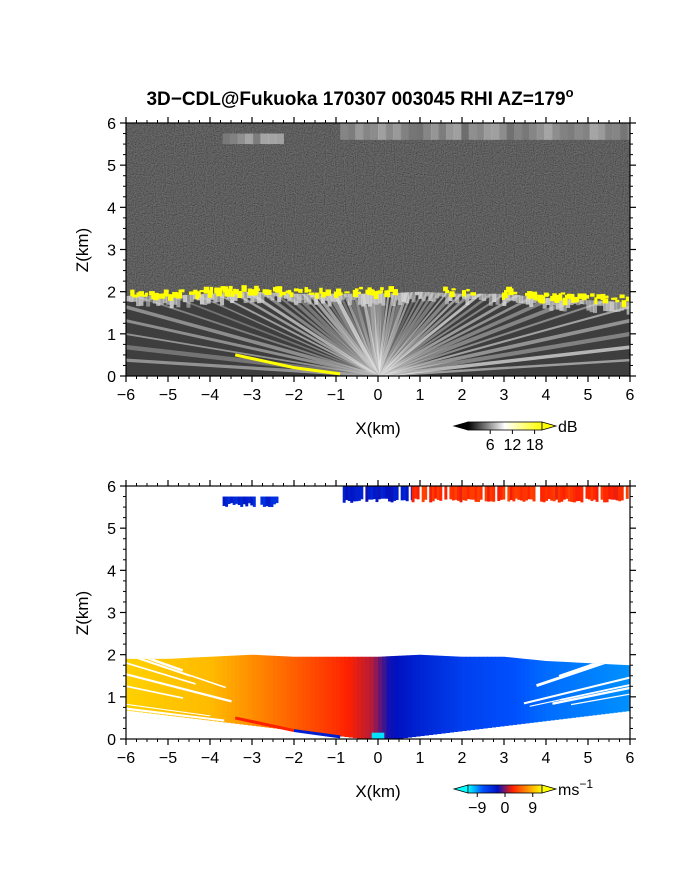  What do you see at coordinates (294, 758) in the screenshot?
I see `x-tick-label: −2` at bounding box center [294, 758].